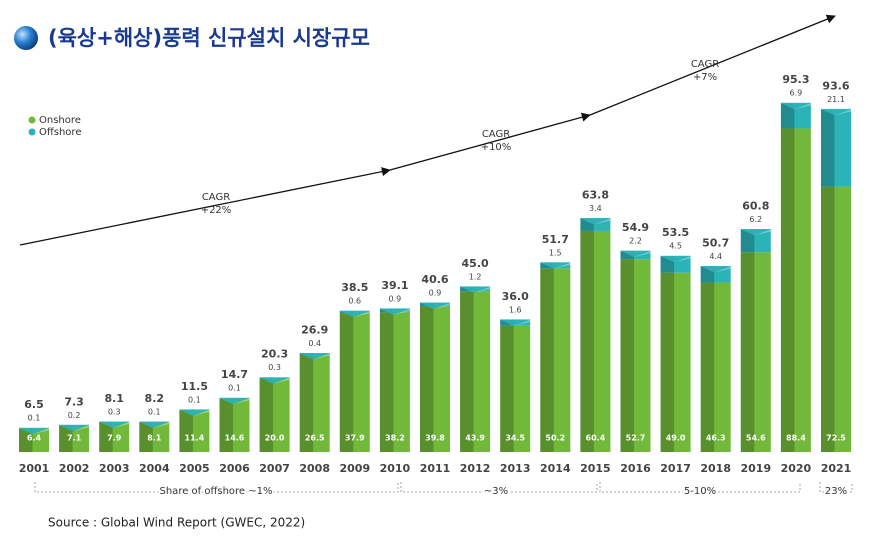 Image resolution: width=882 pixels, height=549 pixels. I want to click on cagr-label: CAGR, so click(216, 197).